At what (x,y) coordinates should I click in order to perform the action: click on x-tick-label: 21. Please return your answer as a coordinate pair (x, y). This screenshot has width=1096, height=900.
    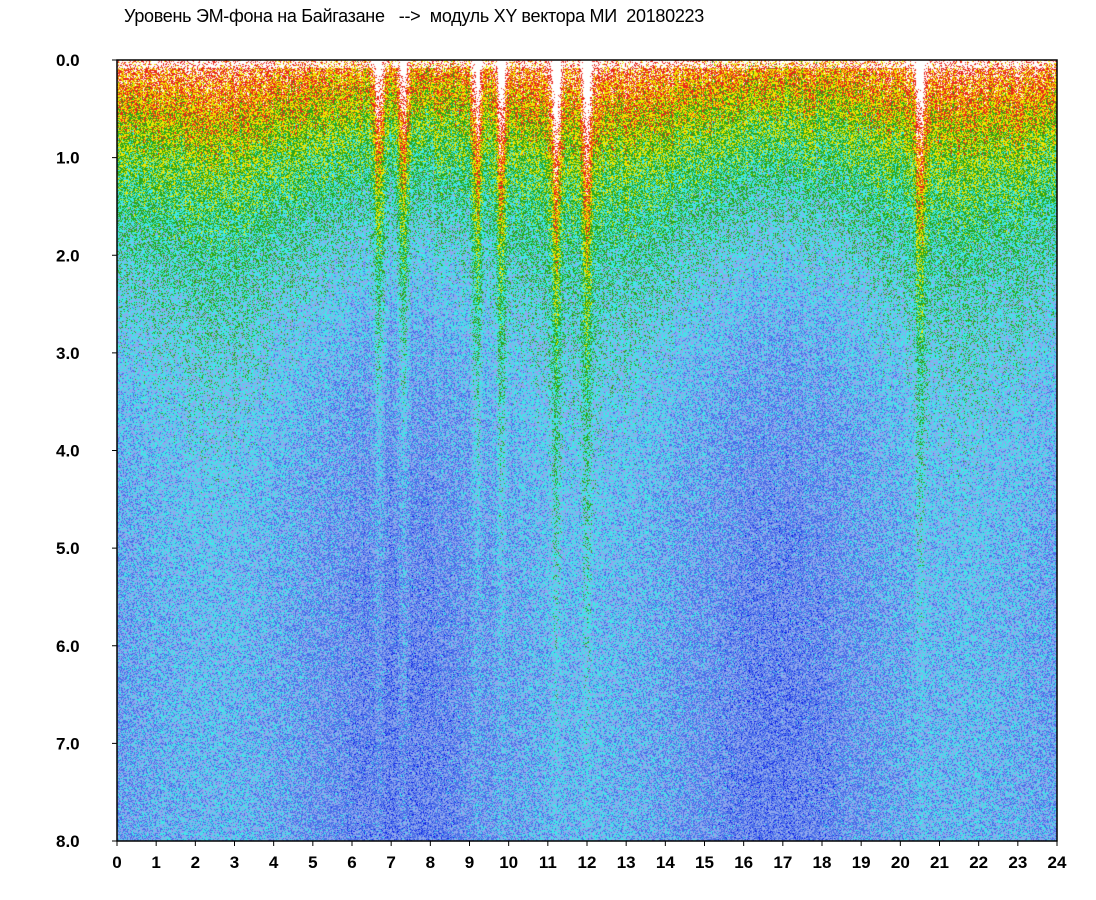
    Looking at the image, I should click on (939, 862).